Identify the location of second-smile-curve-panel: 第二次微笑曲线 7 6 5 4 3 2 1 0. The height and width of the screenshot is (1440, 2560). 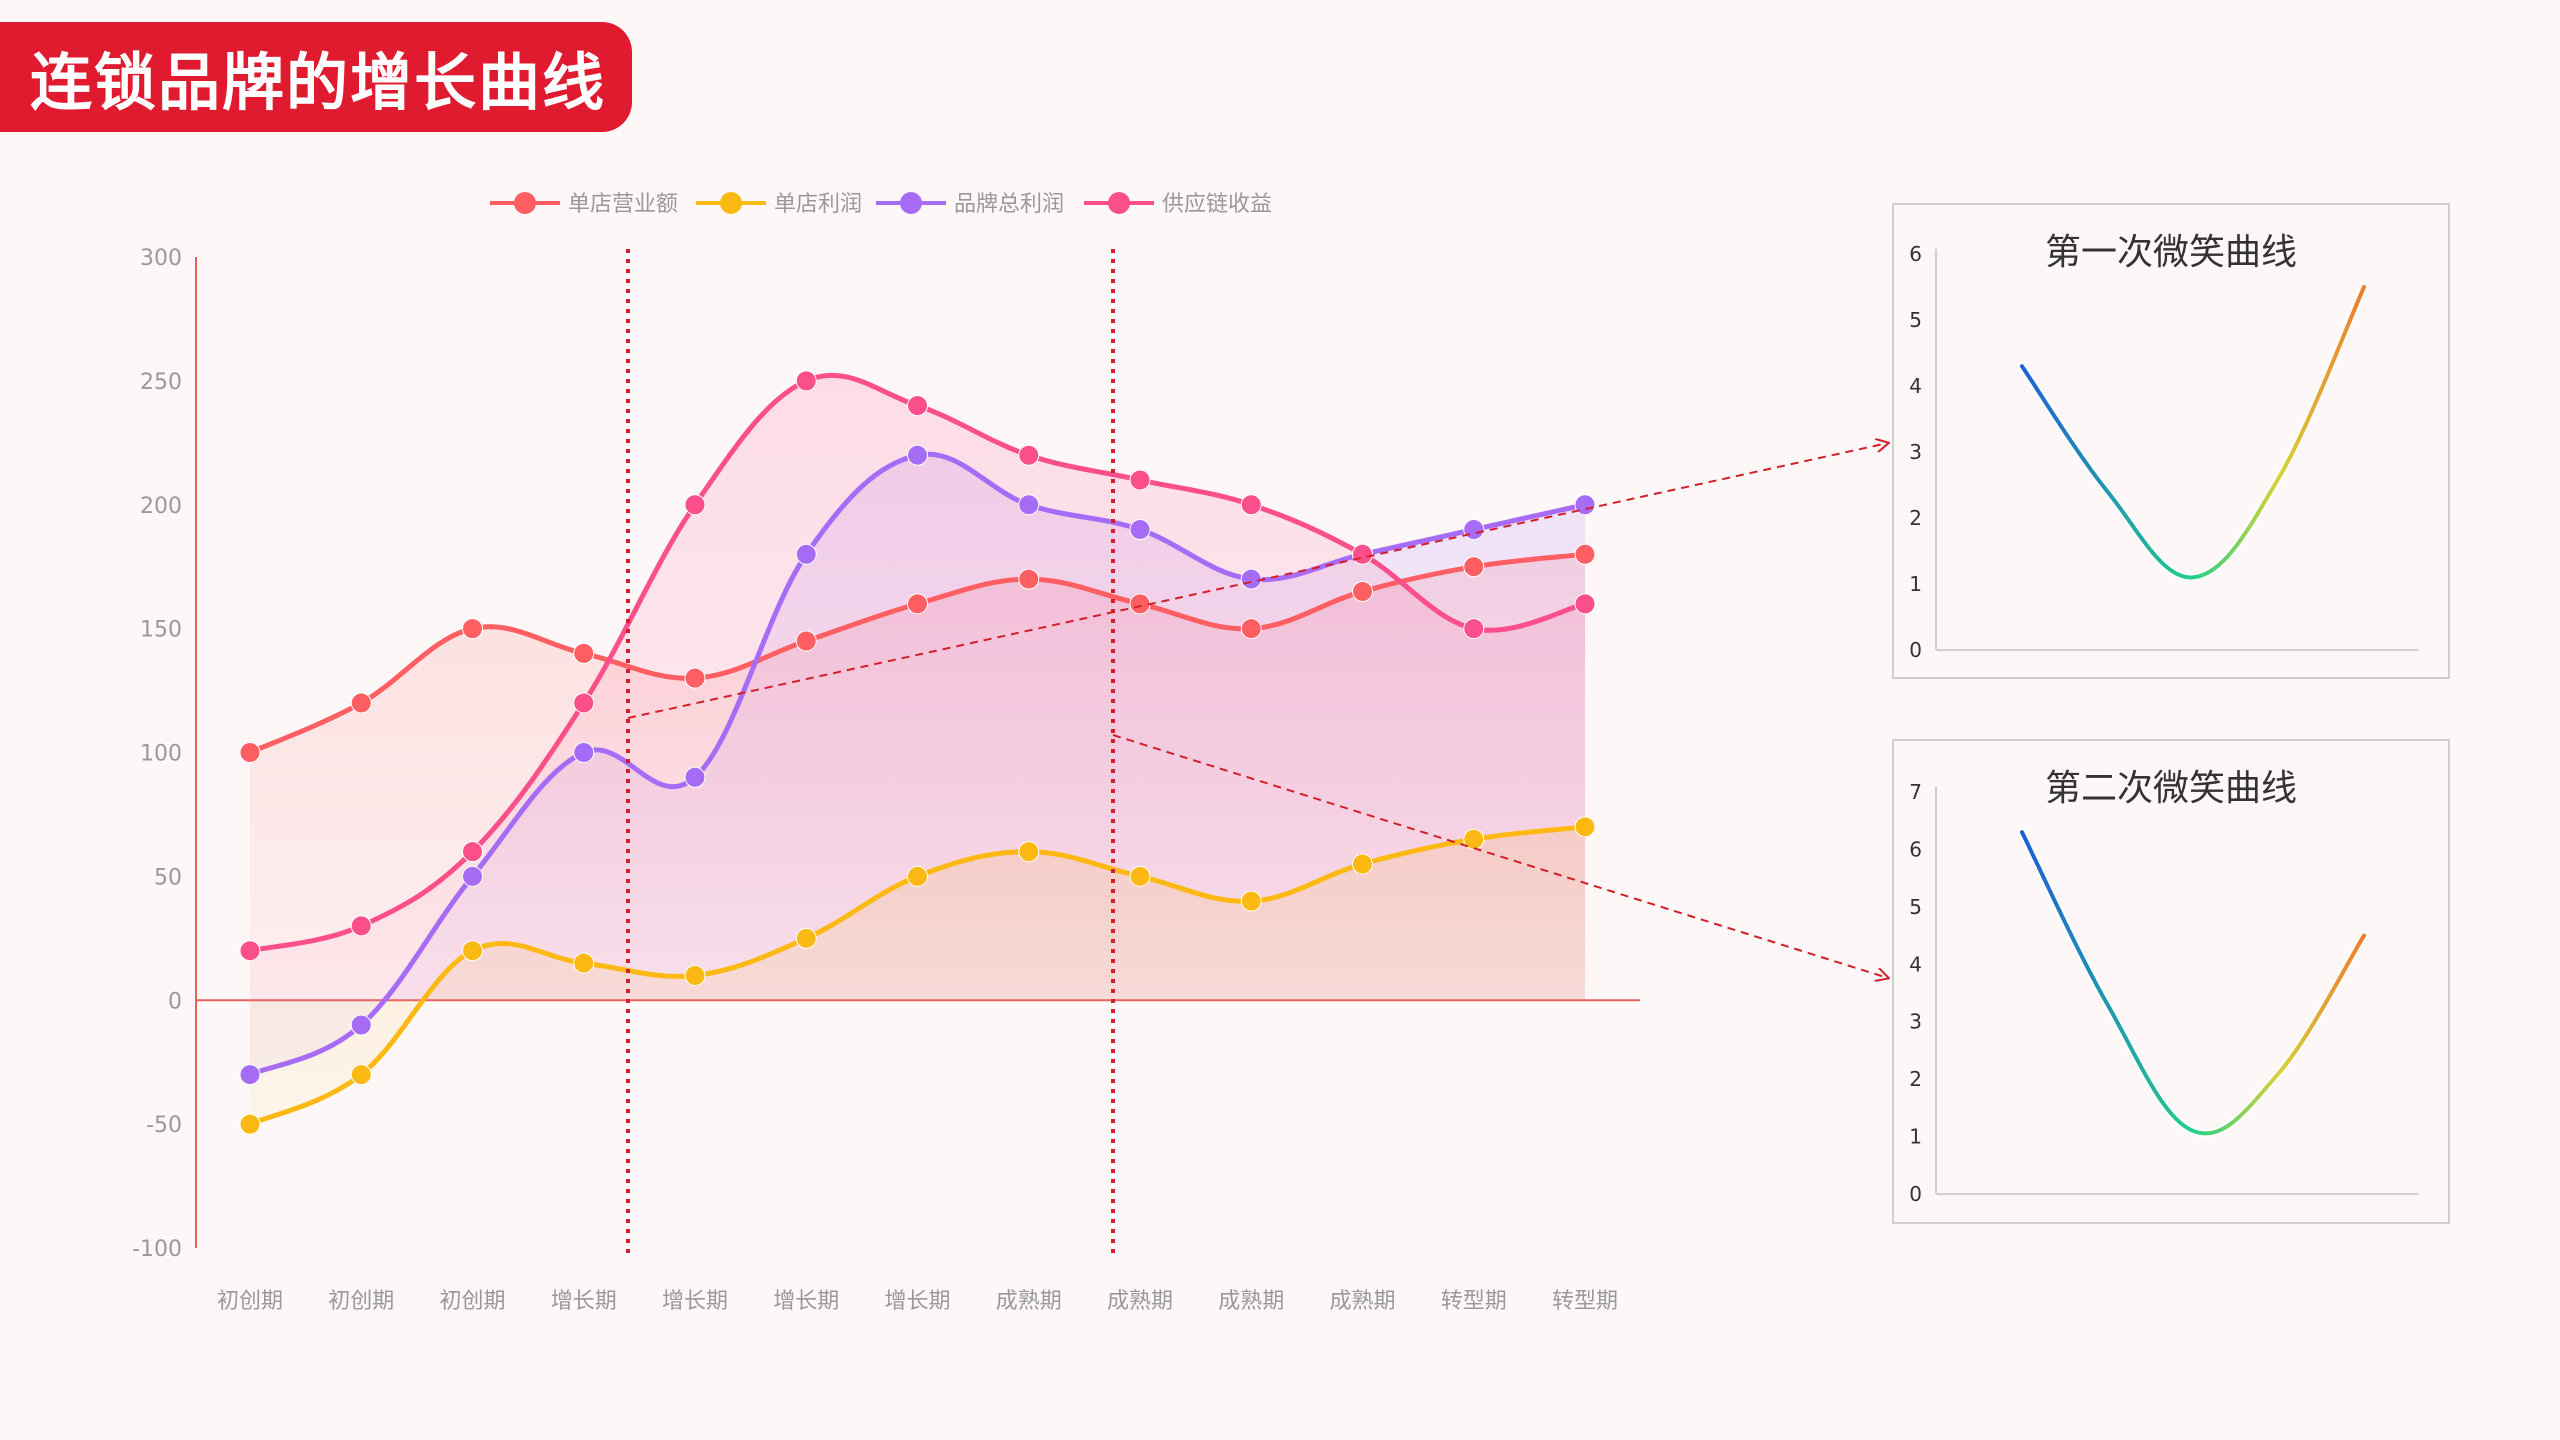
(2171, 981).